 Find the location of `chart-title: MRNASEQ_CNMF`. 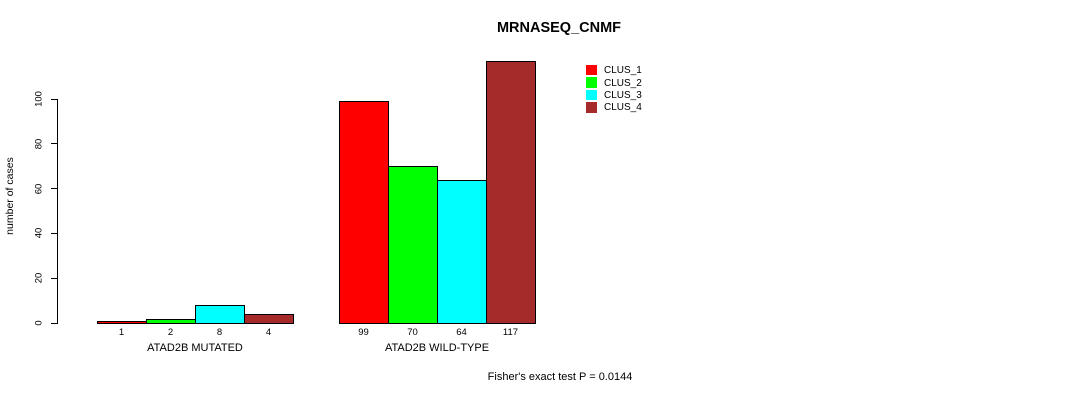

chart-title: MRNASEQ_CNMF is located at coordinates (559, 28).